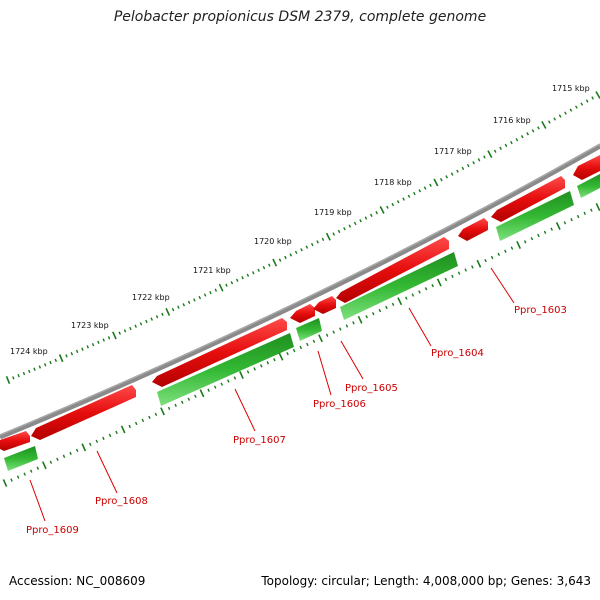 The image size is (600, 600). What do you see at coordinates (259, 440) in the screenshot?
I see `gene-label-ppro-1607: Ppro_1607` at bounding box center [259, 440].